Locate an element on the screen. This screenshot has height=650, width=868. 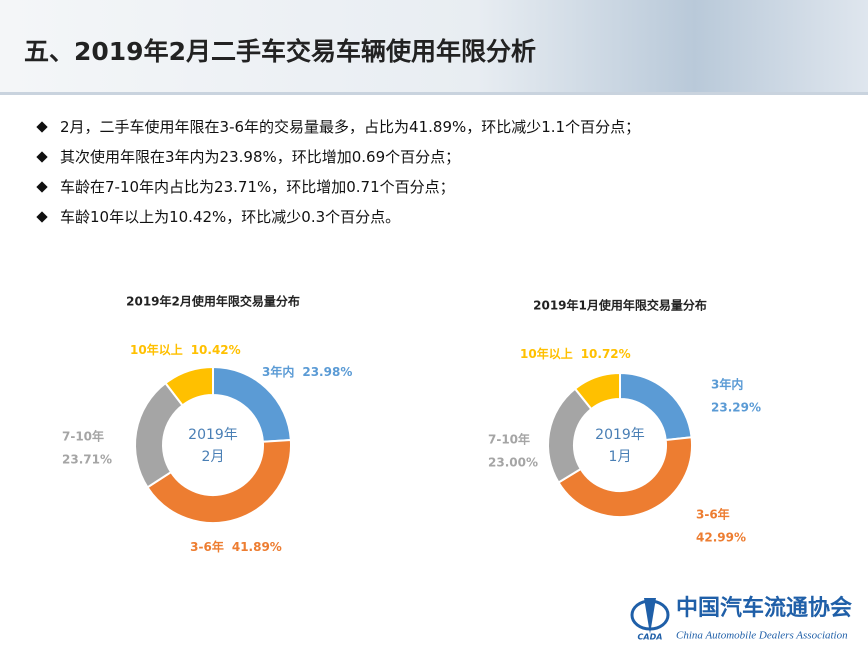
center-label: 1月 is located at coordinates (620, 457).